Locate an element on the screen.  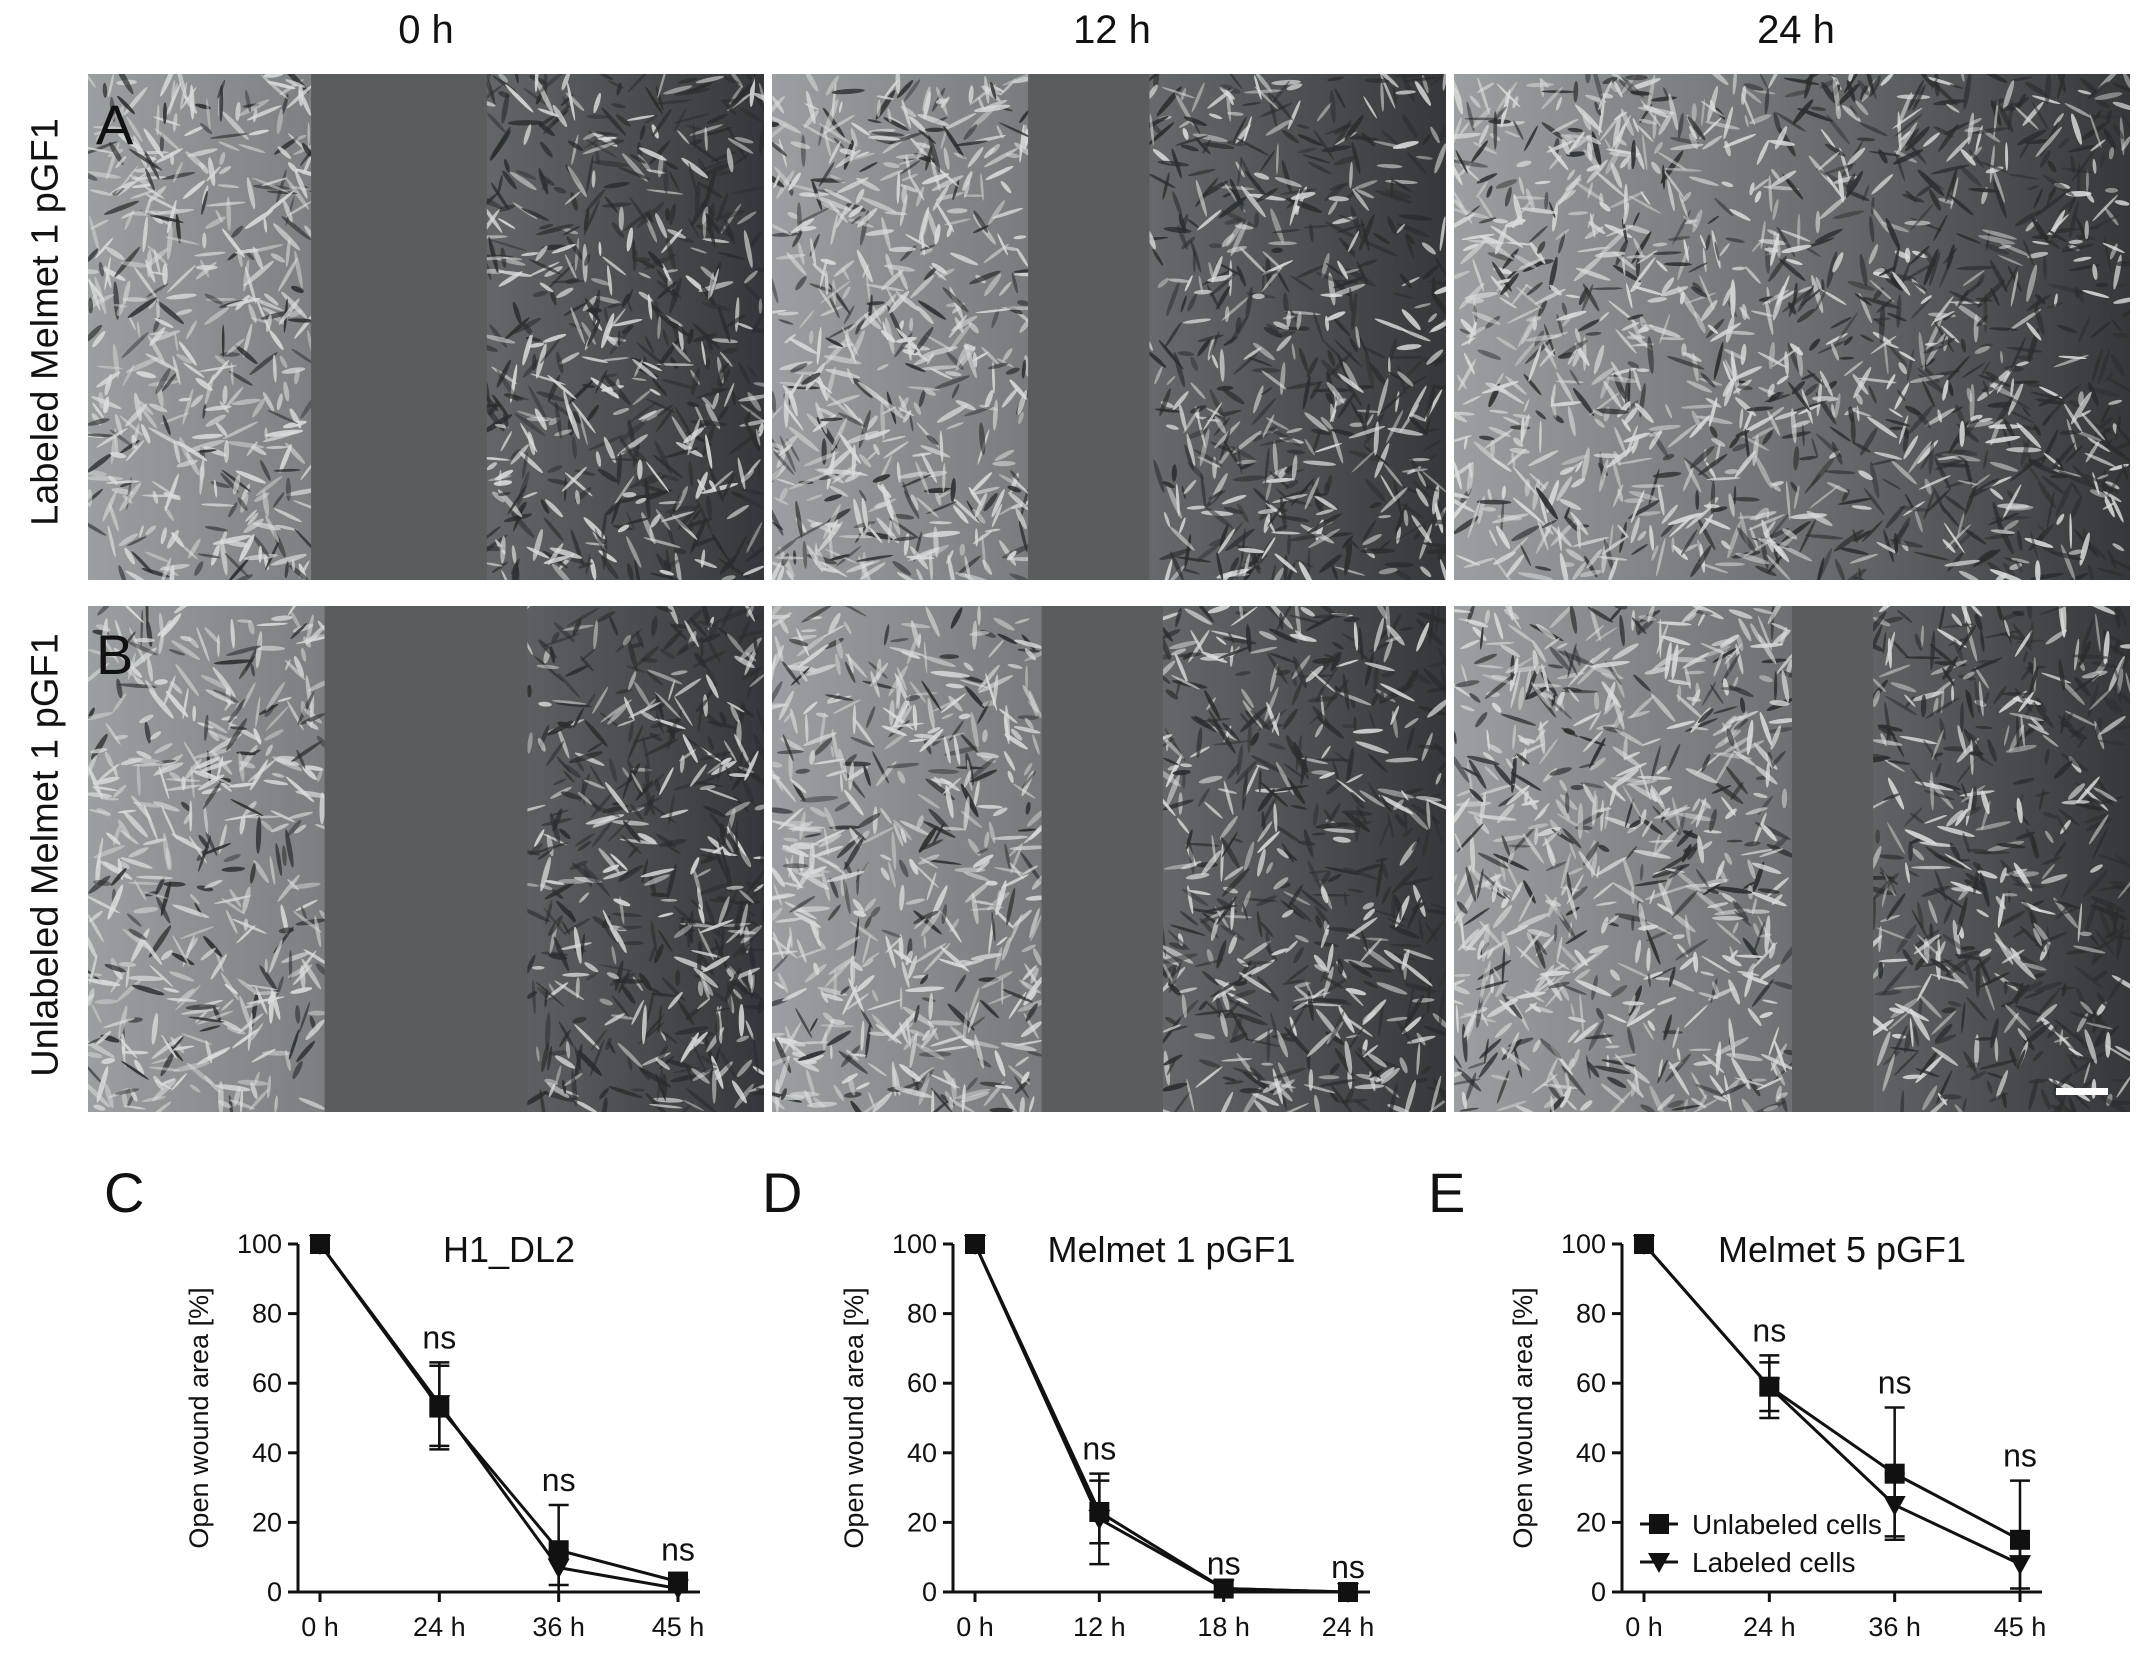
row-title-labeled: Labeled Melmet 1 pGF1 is located at coordinates (45, 322).